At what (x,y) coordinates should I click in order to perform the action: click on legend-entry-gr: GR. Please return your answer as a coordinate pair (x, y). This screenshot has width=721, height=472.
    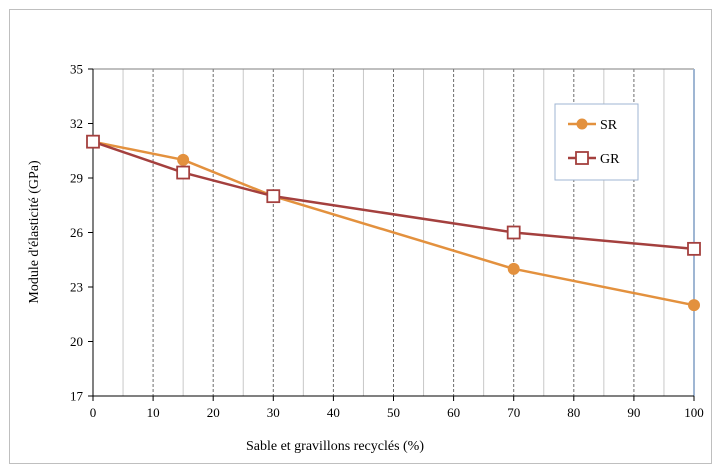
    Looking at the image, I should click on (594, 159).